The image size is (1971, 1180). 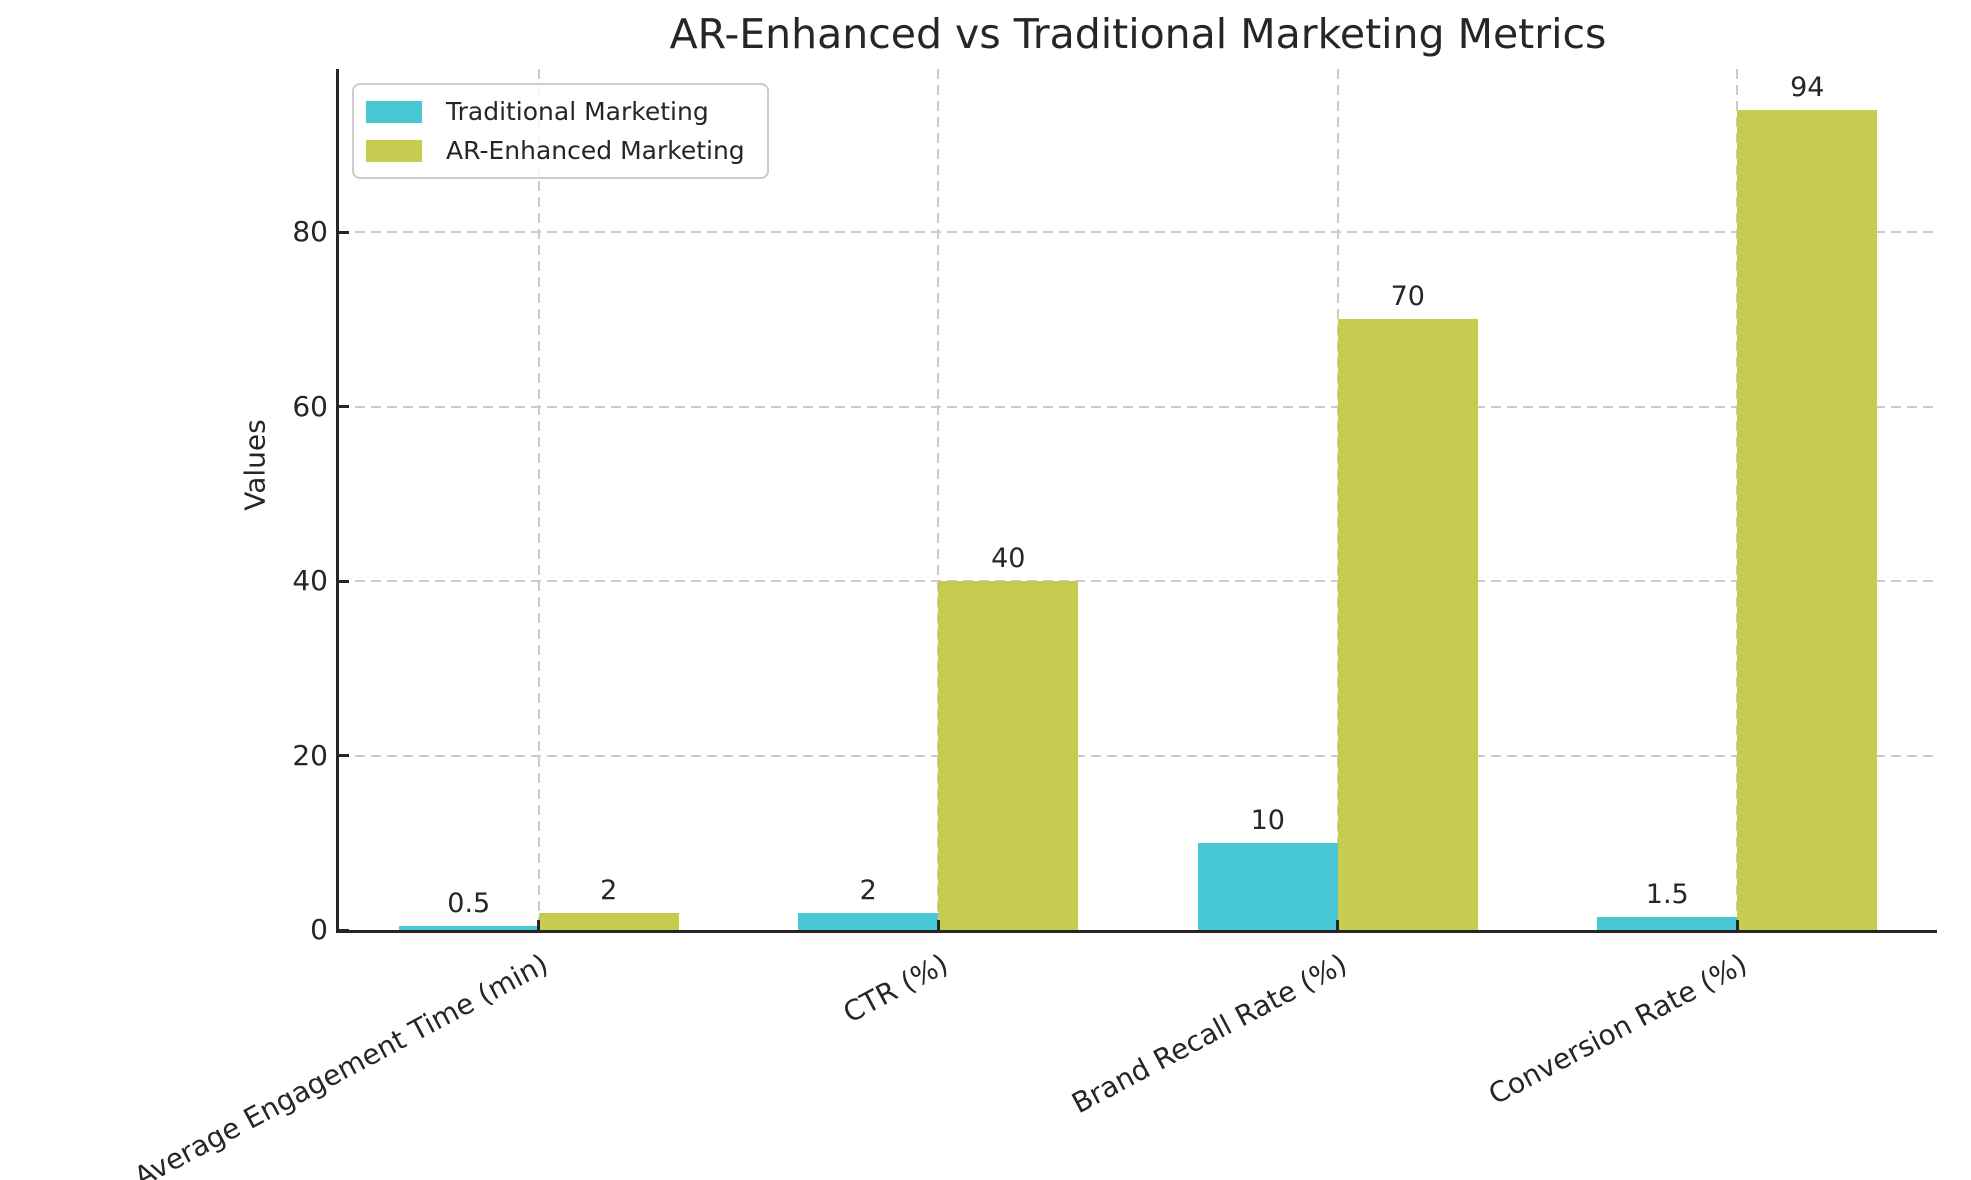 What do you see at coordinates (1407, 297) in the screenshot?
I see `value-label: 70` at bounding box center [1407, 297].